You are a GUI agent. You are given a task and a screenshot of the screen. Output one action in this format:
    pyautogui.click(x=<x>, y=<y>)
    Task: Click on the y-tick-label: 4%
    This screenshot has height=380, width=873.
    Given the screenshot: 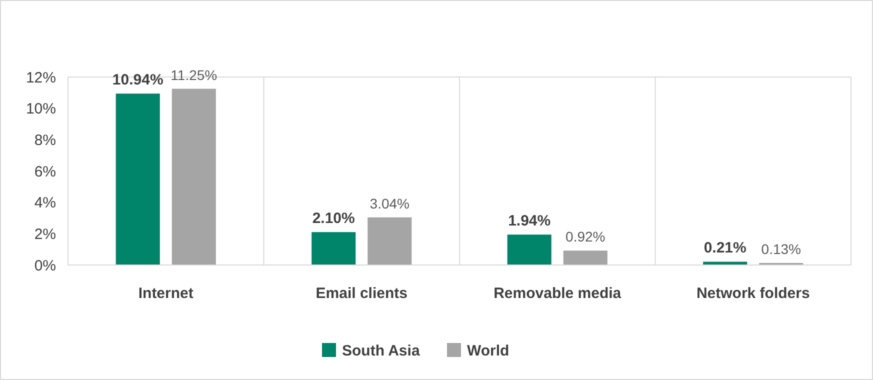 What is the action you would take?
    pyautogui.click(x=45, y=203)
    